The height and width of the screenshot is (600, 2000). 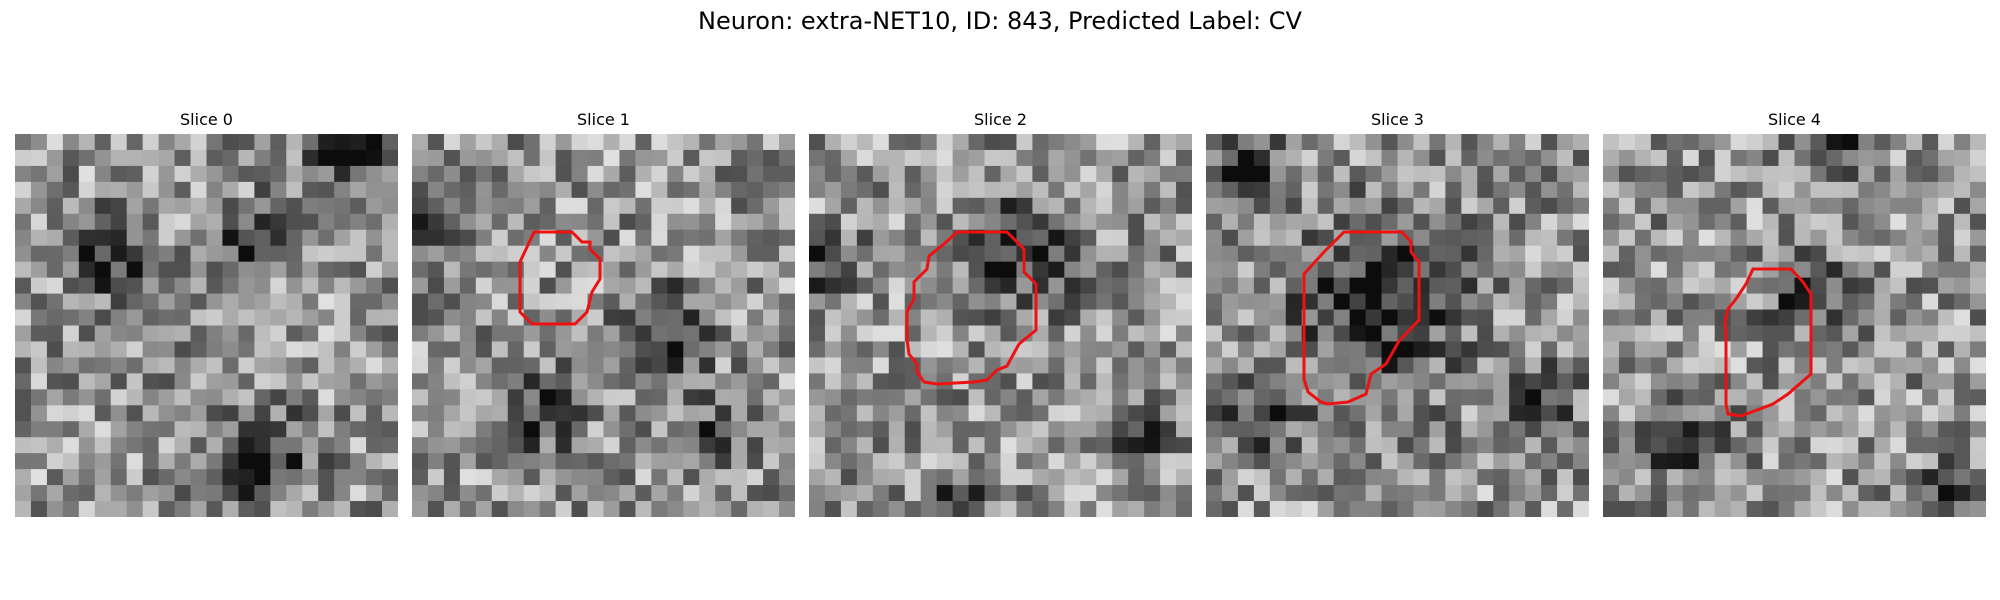 I want to click on panel-title-slice-2: Slice 2, so click(x=1000, y=119).